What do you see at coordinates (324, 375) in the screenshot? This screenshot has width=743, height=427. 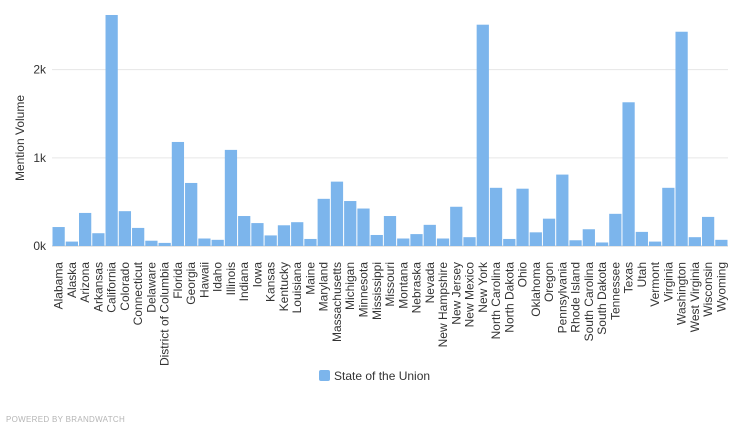 I see `legend-swatch` at bounding box center [324, 375].